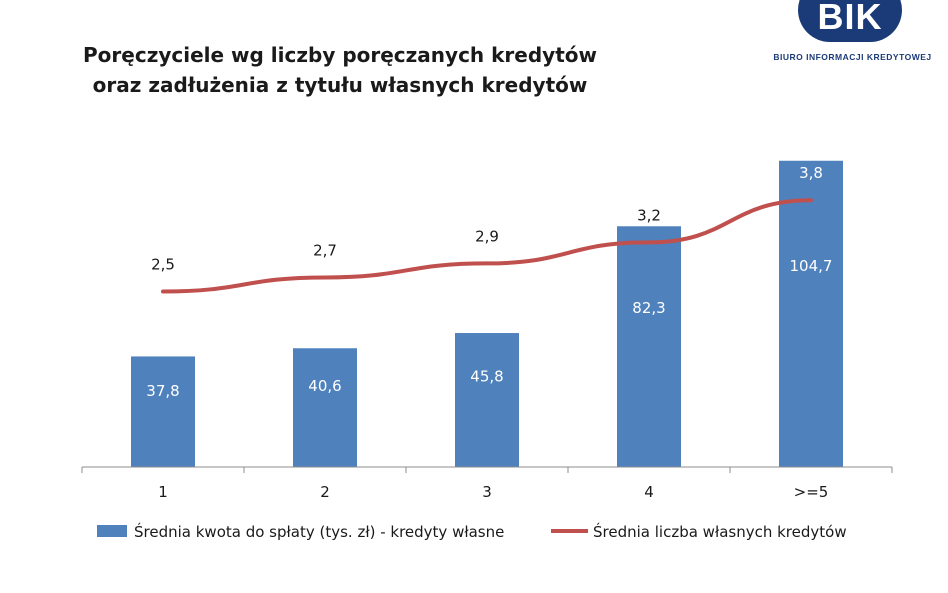 The height and width of the screenshot is (593, 948). I want to click on x-tick-label-3: 3, so click(487, 492).